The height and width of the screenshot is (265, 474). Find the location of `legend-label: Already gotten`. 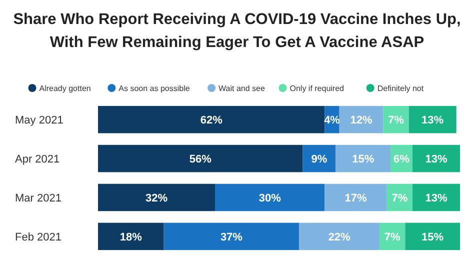

legend-label: Already gotten is located at coordinates (65, 88).